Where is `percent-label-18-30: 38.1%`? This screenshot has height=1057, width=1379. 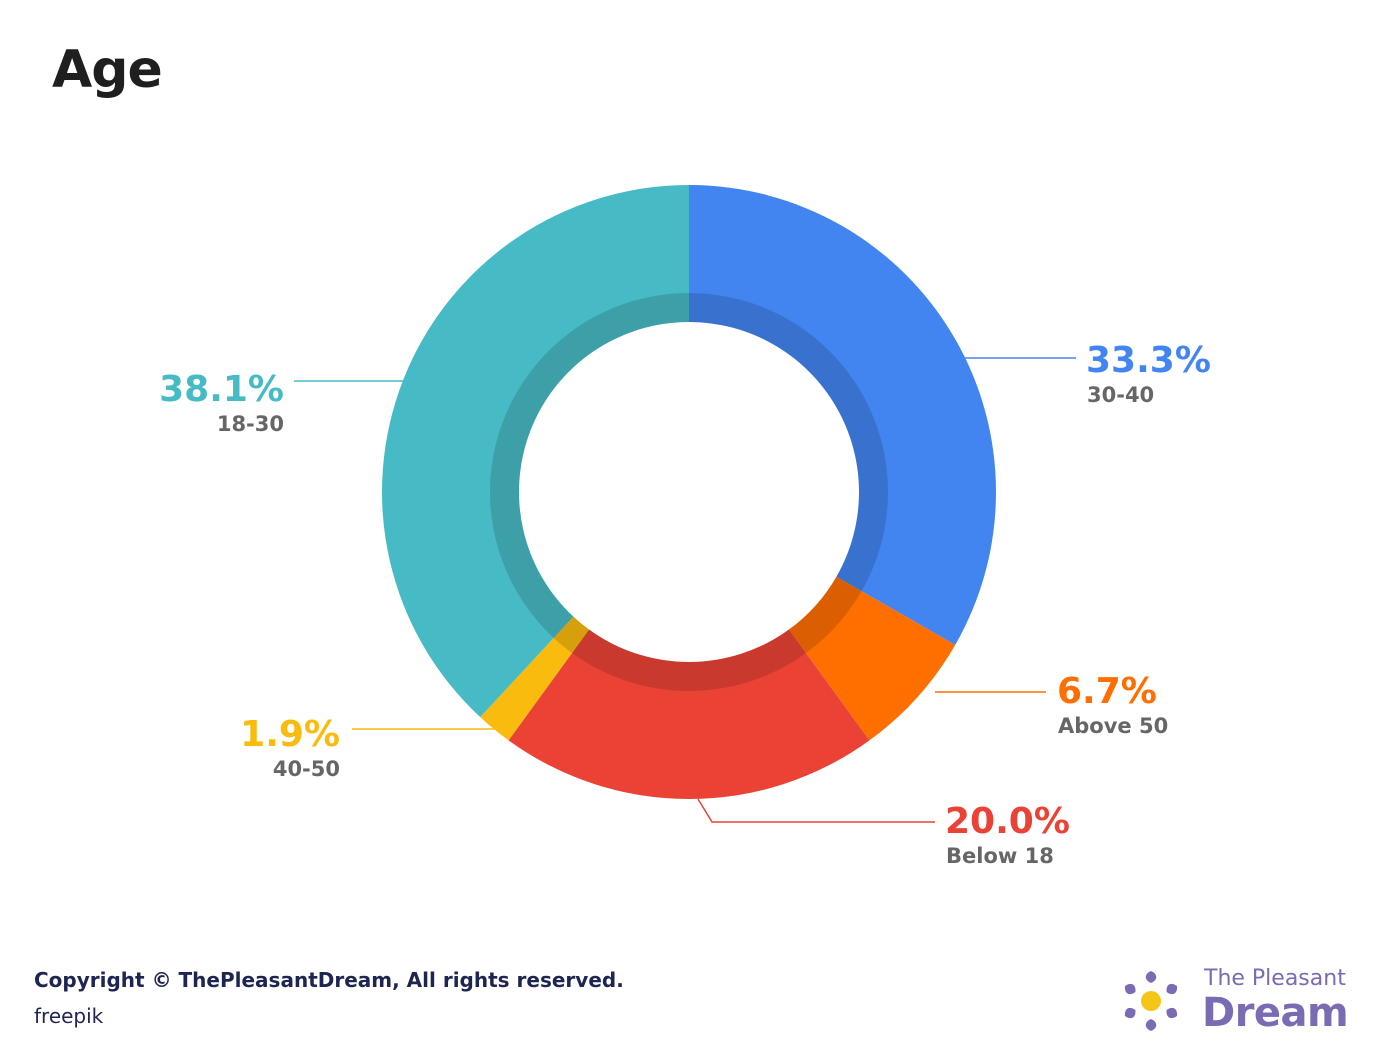 percent-label-18-30: 38.1% is located at coordinates (221, 389).